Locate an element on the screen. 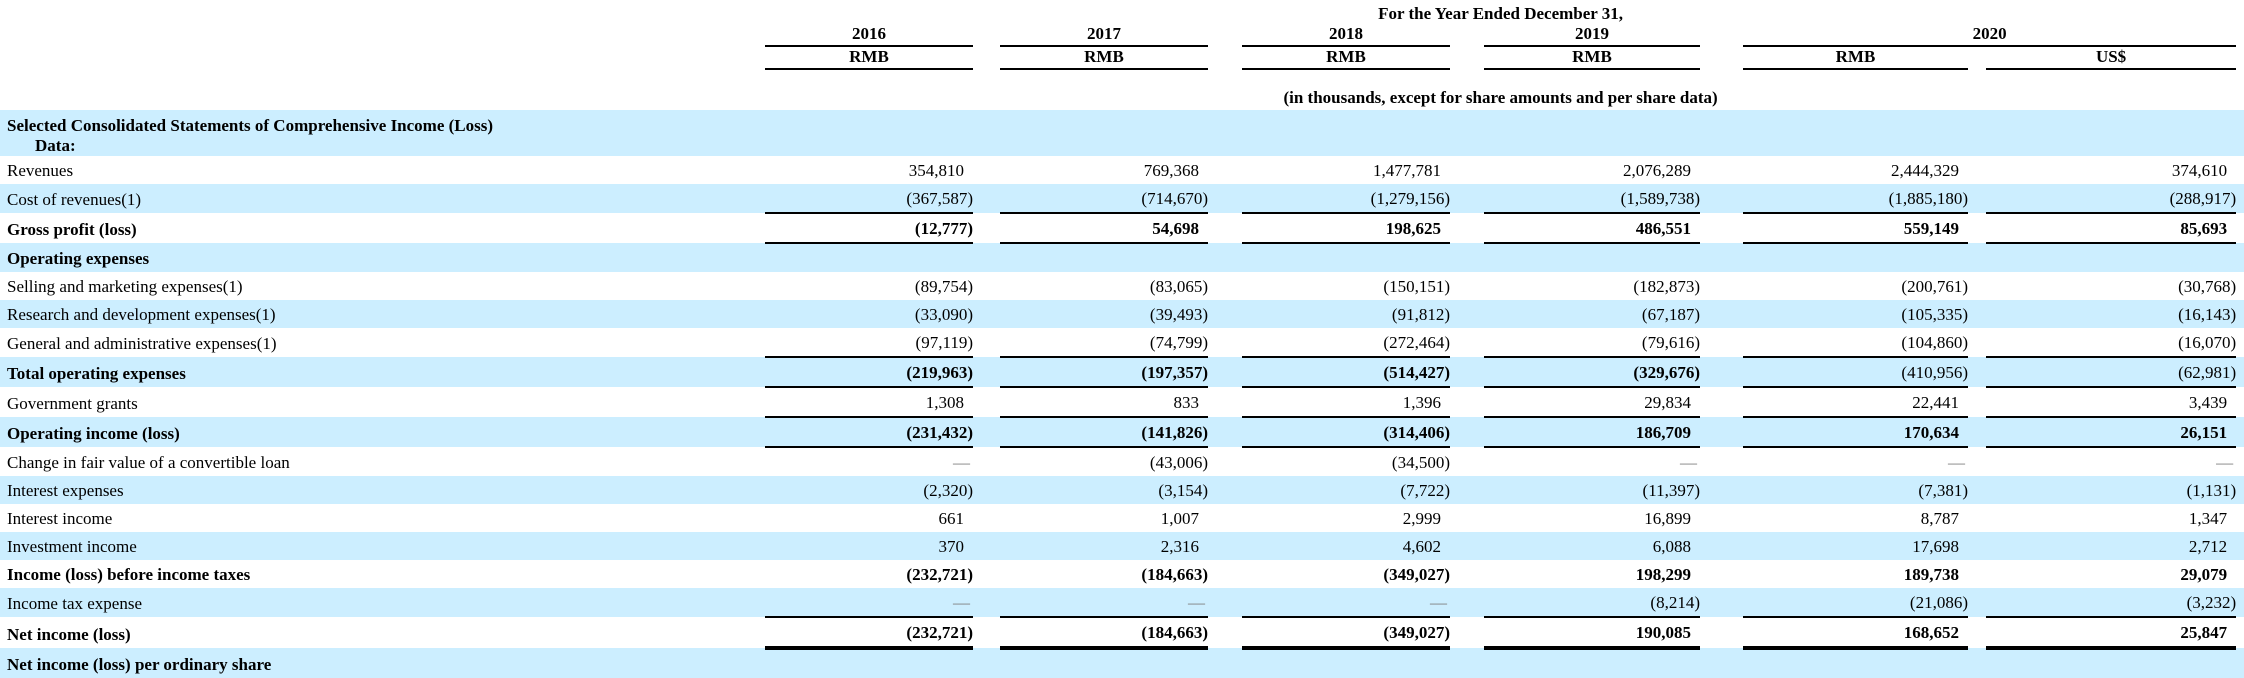 This screenshot has width=2244, height=678. cell-value: 168,652 is located at coordinates (1855, 633).